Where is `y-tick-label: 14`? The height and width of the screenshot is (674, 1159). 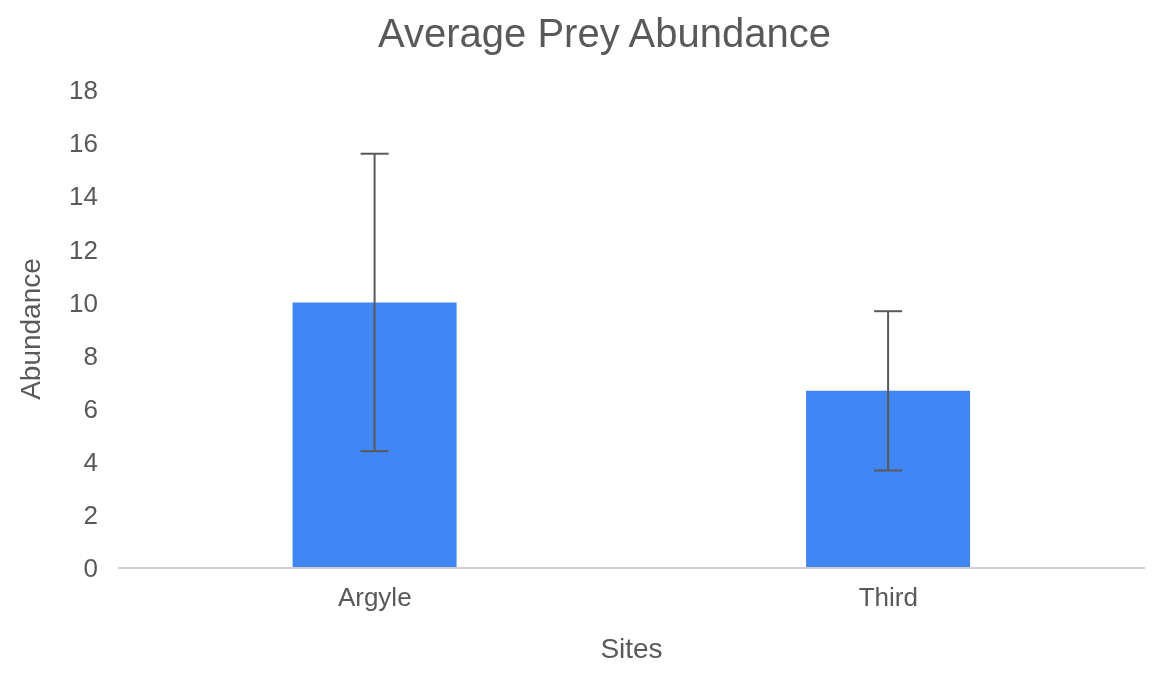 y-tick-label: 14 is located at coordinates (83, 196).